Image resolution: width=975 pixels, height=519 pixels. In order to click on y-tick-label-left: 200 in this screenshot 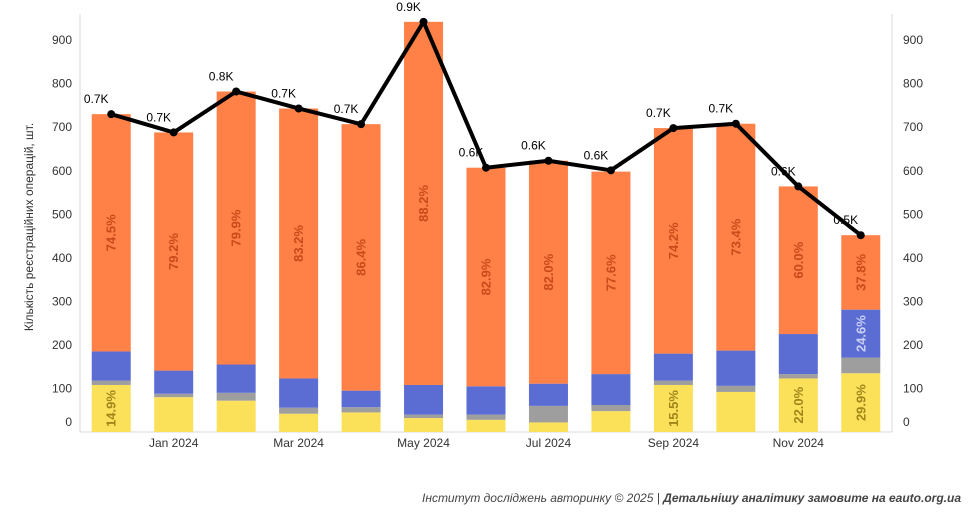, I will do `click(62, 345)`.